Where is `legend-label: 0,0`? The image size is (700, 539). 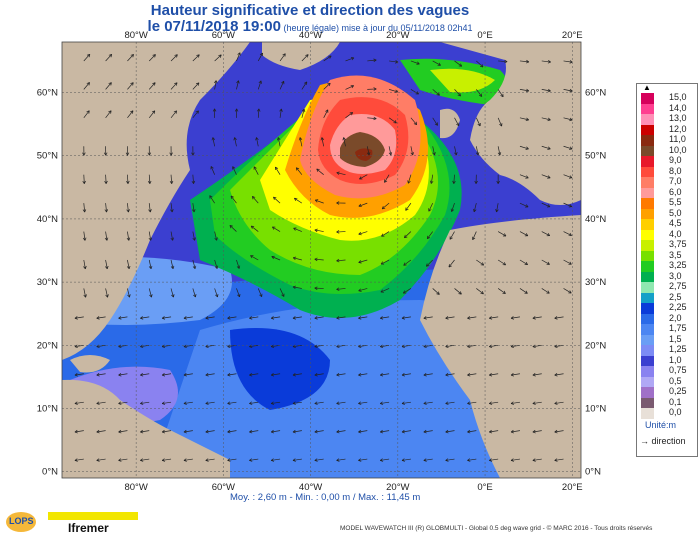 legend-label: 0,0 is located at coordinates (675, 412).